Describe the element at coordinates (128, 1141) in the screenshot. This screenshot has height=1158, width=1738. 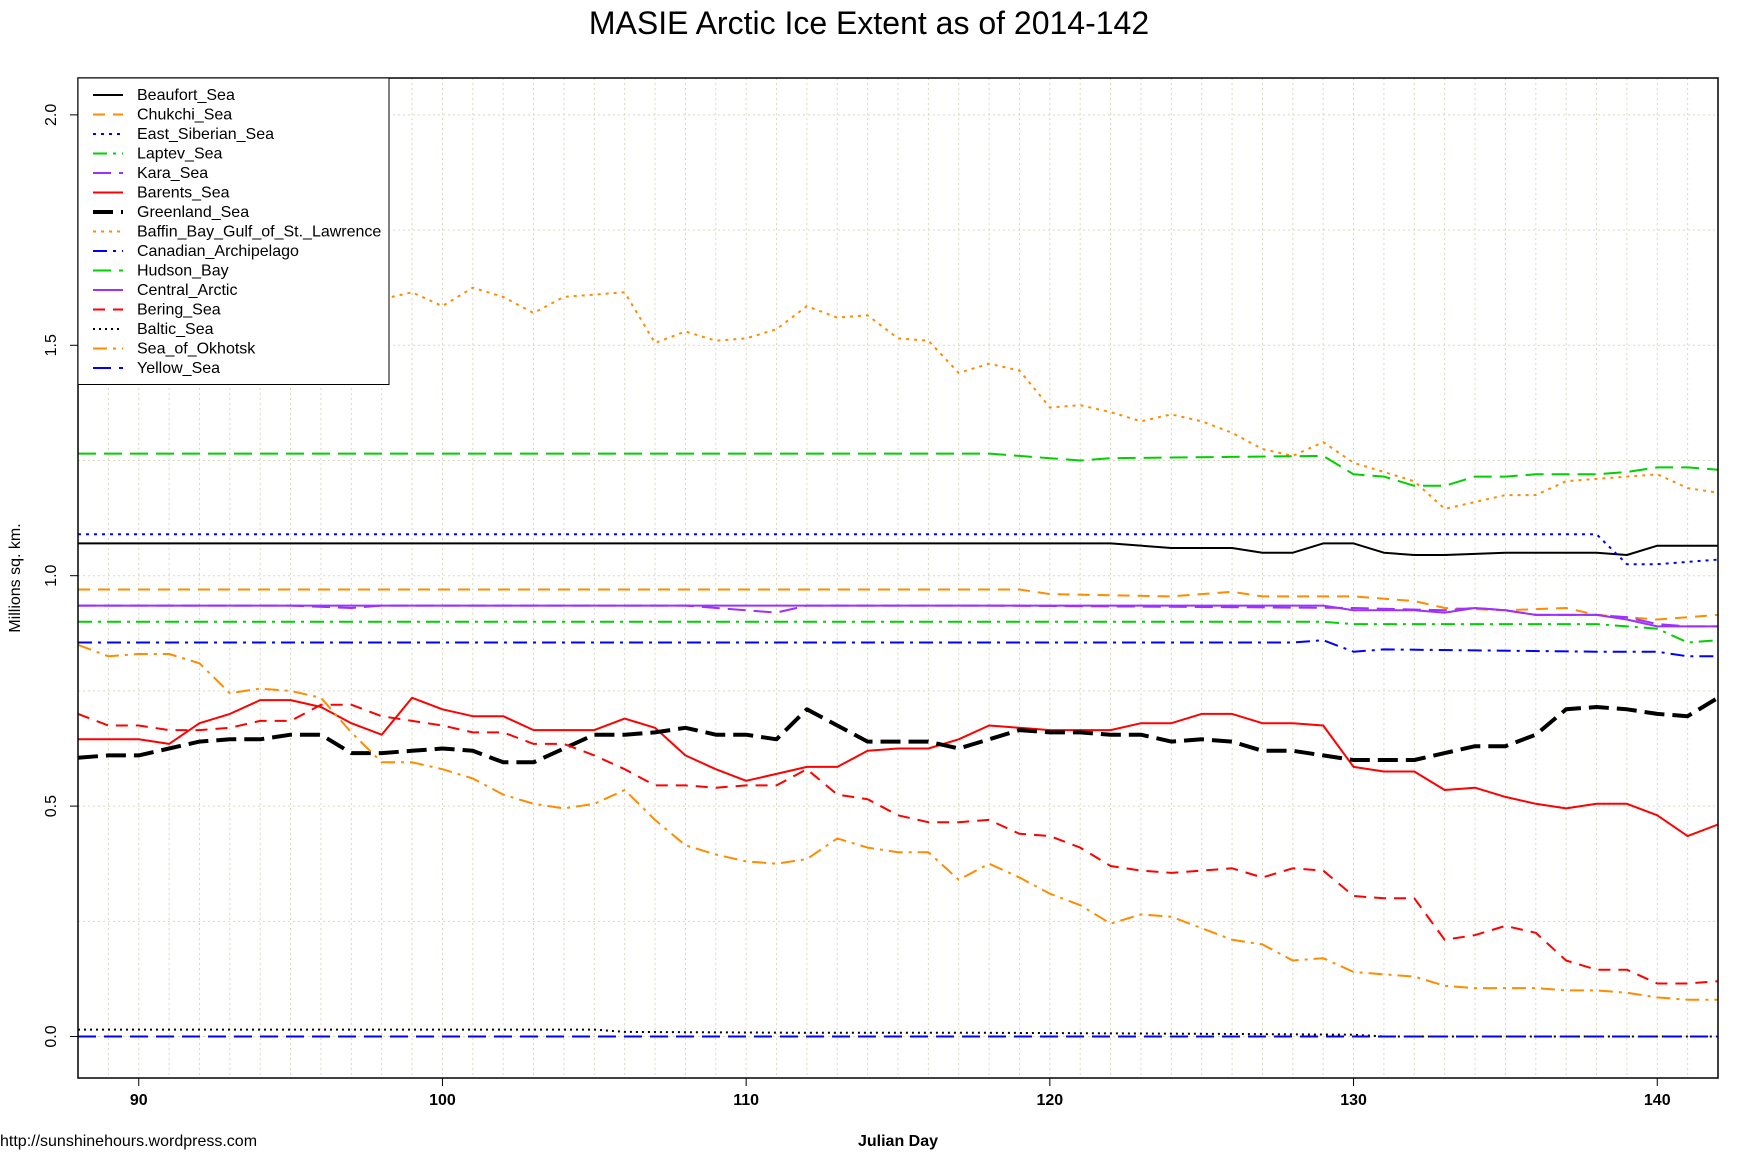
I see `credit-url: http://sunshinehours.wordpress.com` at that location.